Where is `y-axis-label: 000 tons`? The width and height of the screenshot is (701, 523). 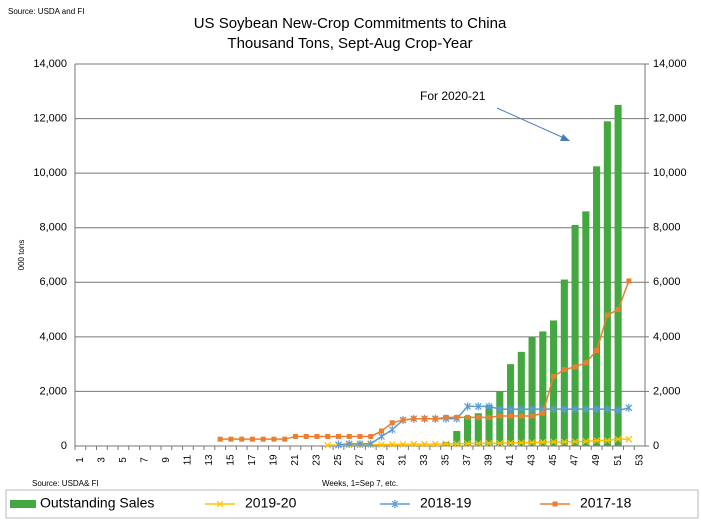 y-axis-label: 000 tons is located at coordinates (21, 255).